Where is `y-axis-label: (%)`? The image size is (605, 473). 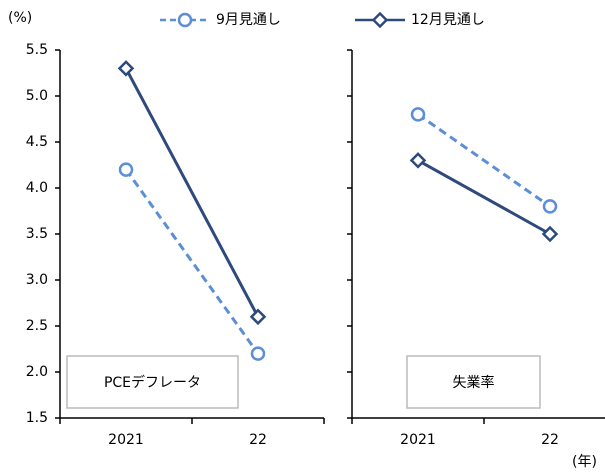
y-axis-label: (%) is located at coordinates (20, 18).